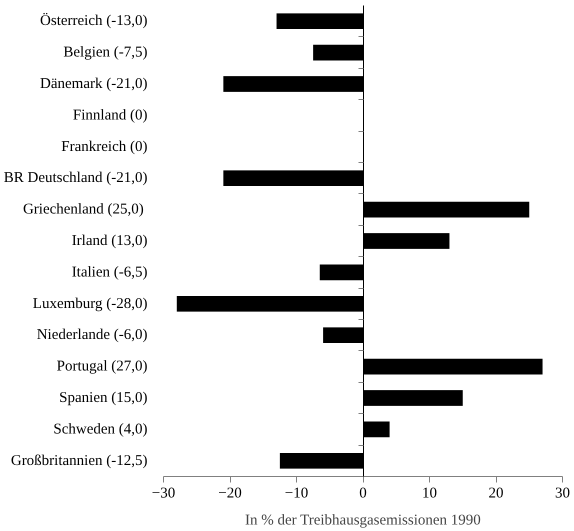 The height and width of the screenshot is (531, 574). I want to click on x-tick-label: −30, so click(164, 494).